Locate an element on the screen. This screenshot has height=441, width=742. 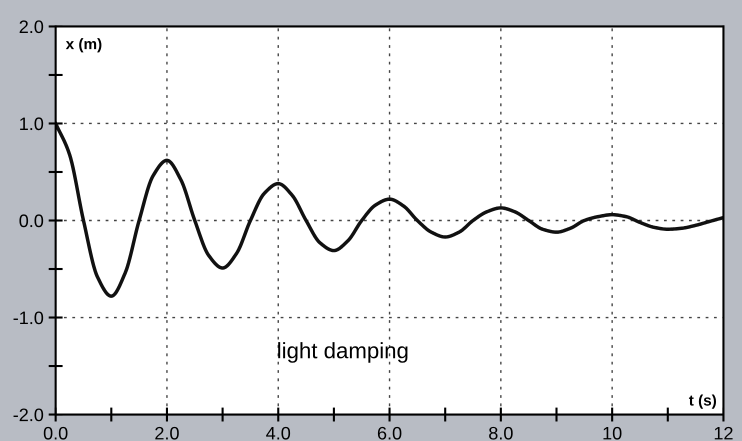
x-tick-label: 4.0 is located at coordinates (278, 433).